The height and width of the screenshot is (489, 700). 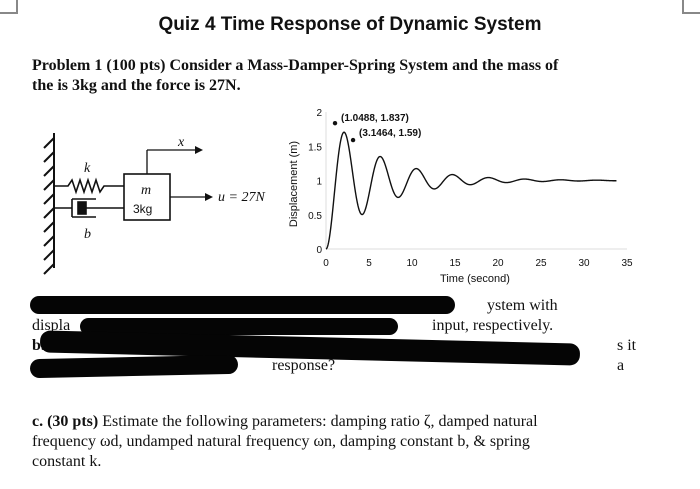 What do you see at coordinates (51, 325) in the screenshot?
I see `part-a-visible-text-2: displa` at bounding box center [51, 325].